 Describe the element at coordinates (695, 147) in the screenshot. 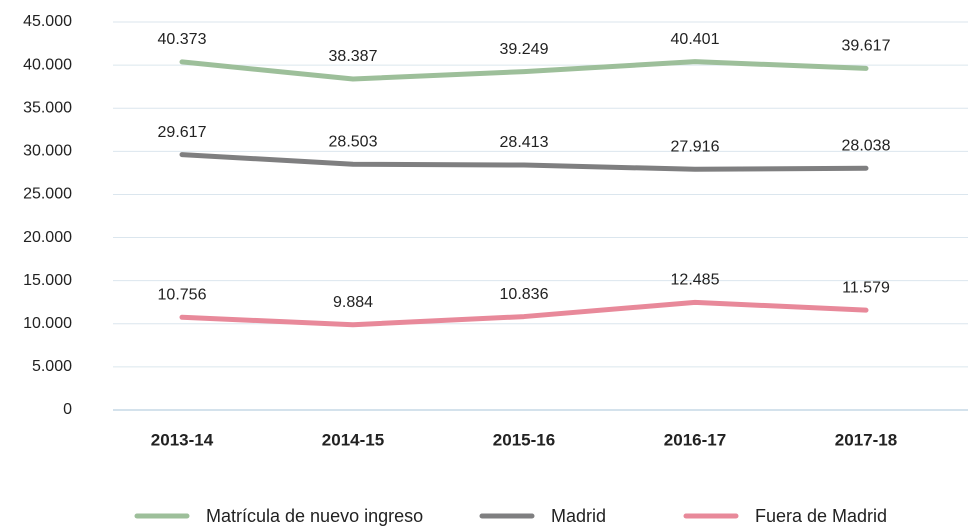

I see `data-label: 27.916` at that location.